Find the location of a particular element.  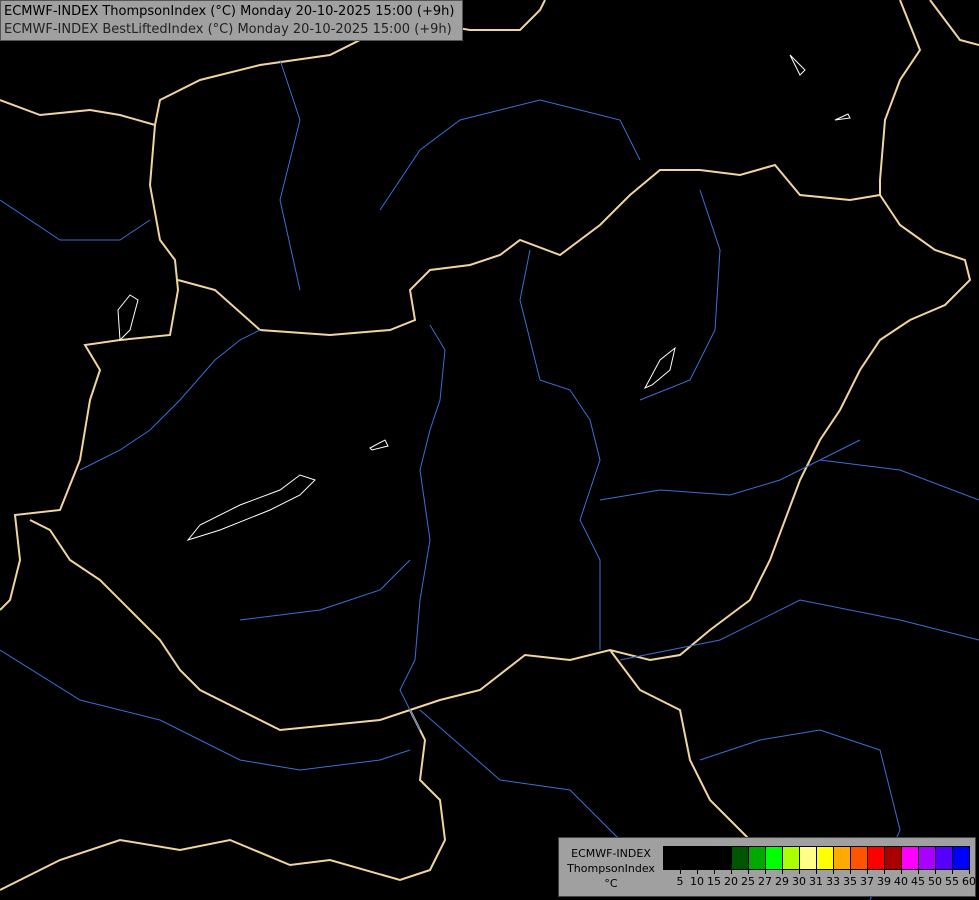

legend-tick-label: 27 is located at coordinates (765, 881).